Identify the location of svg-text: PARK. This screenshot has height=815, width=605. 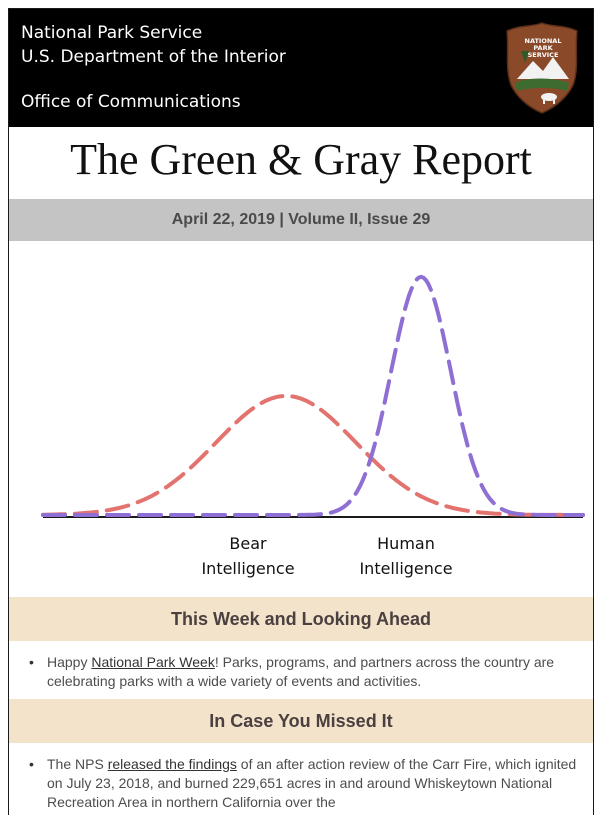
(543, 48).